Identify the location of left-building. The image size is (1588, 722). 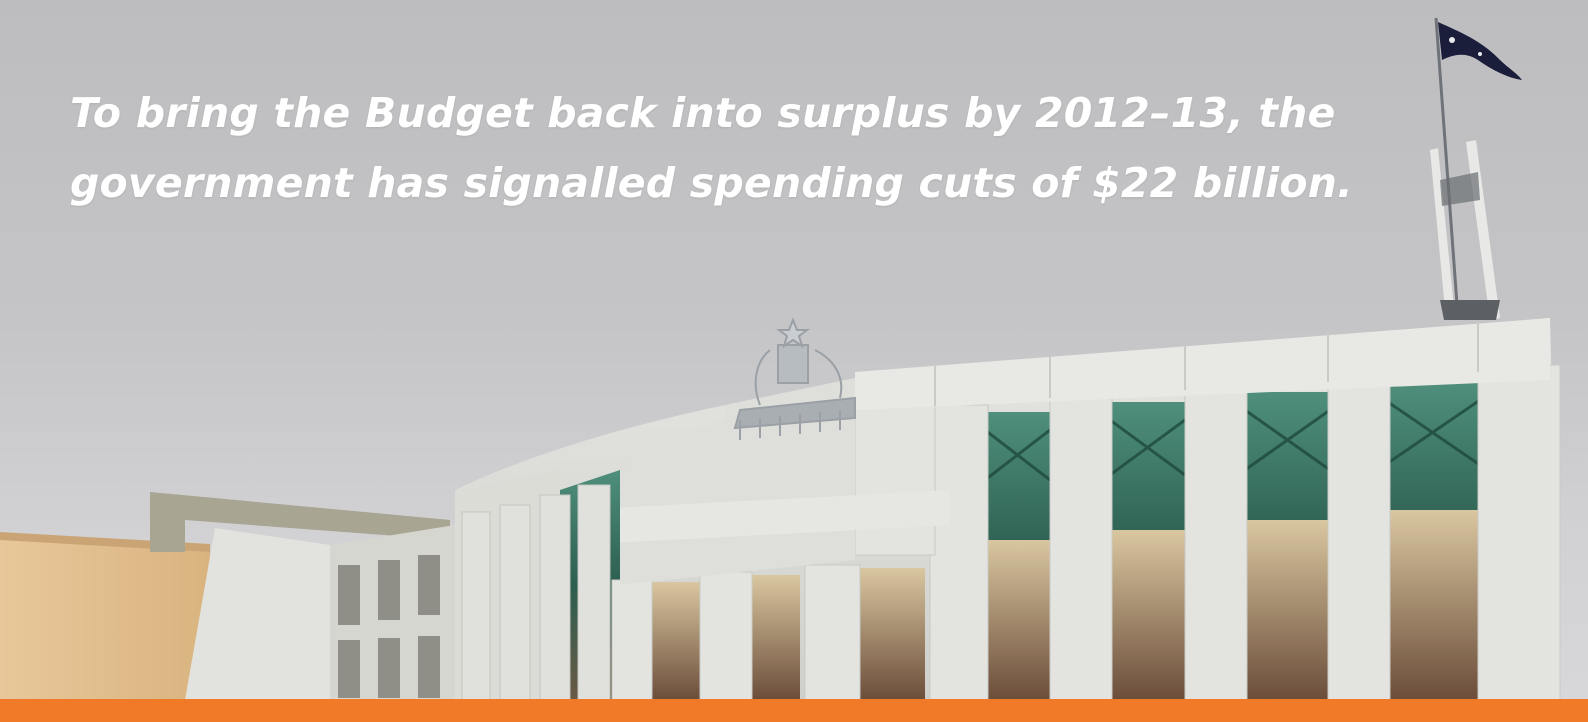
(225, 596).